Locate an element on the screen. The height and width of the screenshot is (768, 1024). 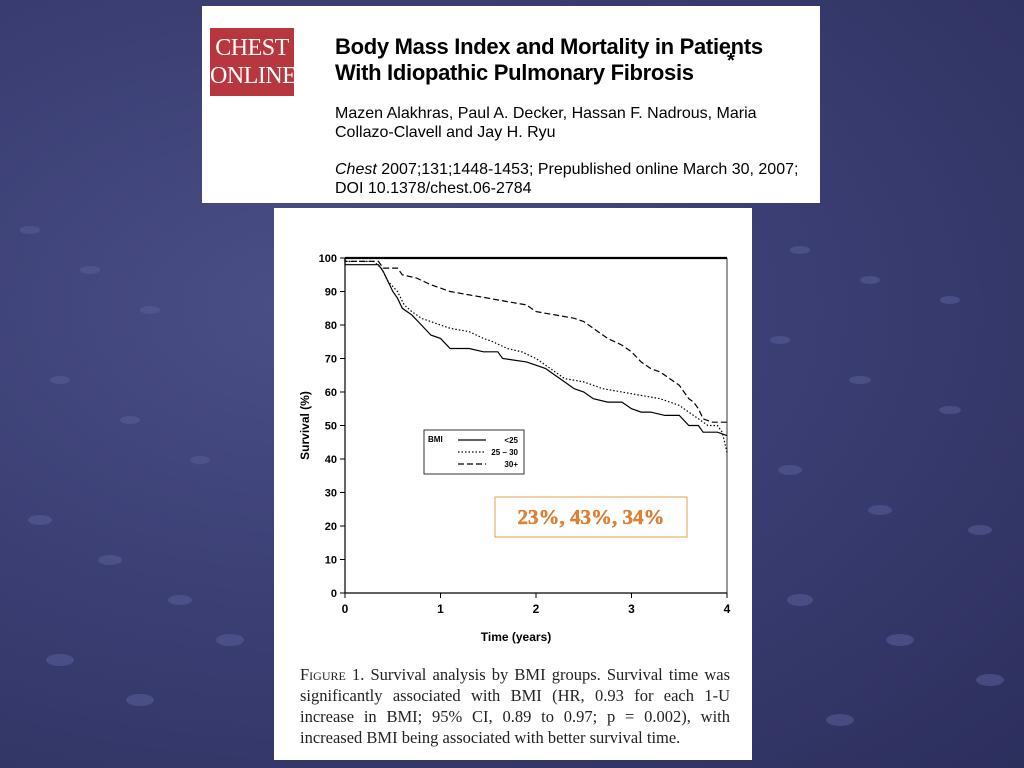
y-tick-label: 40 is located at coordinates (331, 460).